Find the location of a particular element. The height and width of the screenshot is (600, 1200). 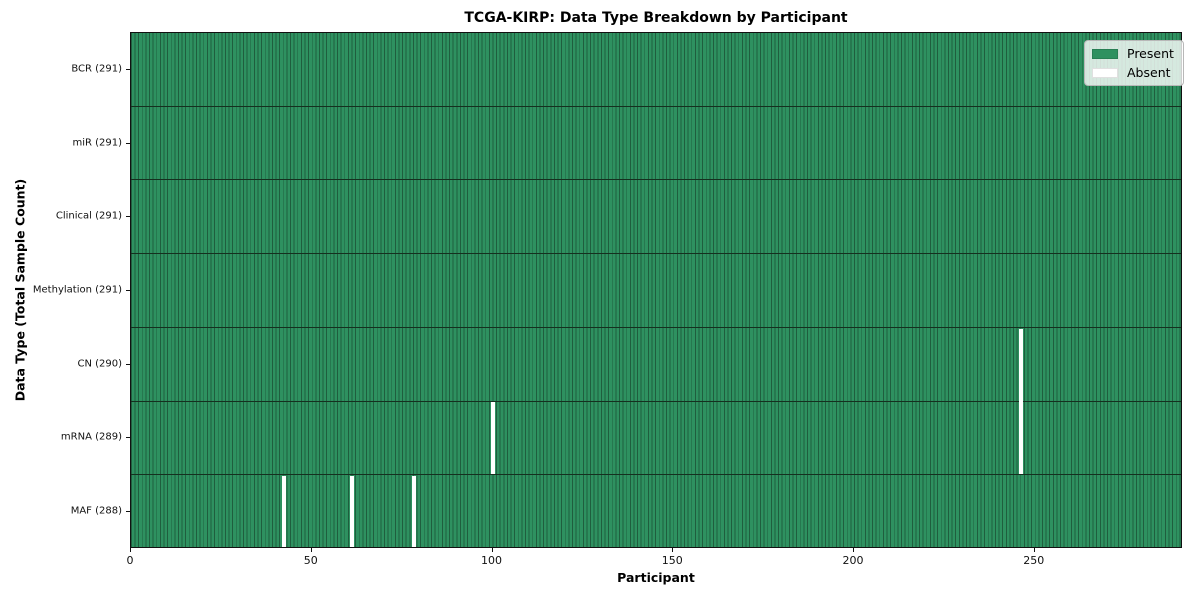

y-tick-label: Methylation (291) is located at coordinates (77, 290).